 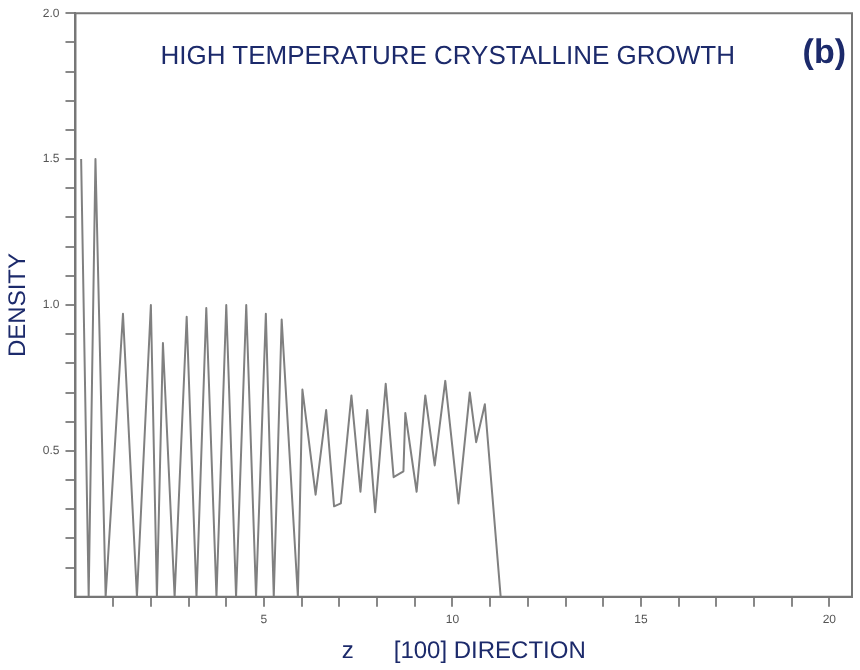 What do you see at coordinates (17, 305) in the screenshot?
I see `y-axis-title: DENSITY` at bounding box center [17, 305].